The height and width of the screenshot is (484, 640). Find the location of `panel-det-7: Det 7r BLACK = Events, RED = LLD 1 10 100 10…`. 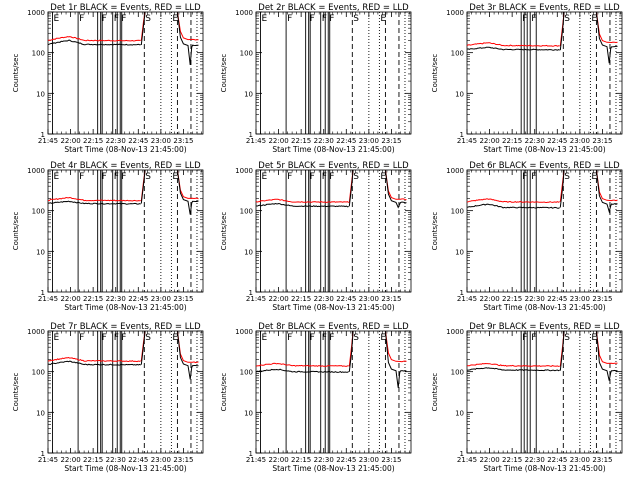

panel-det-7: Det 7r BLACK = Events, RED = LLD 1 10 100 10… is located at coordinates (108, 397).